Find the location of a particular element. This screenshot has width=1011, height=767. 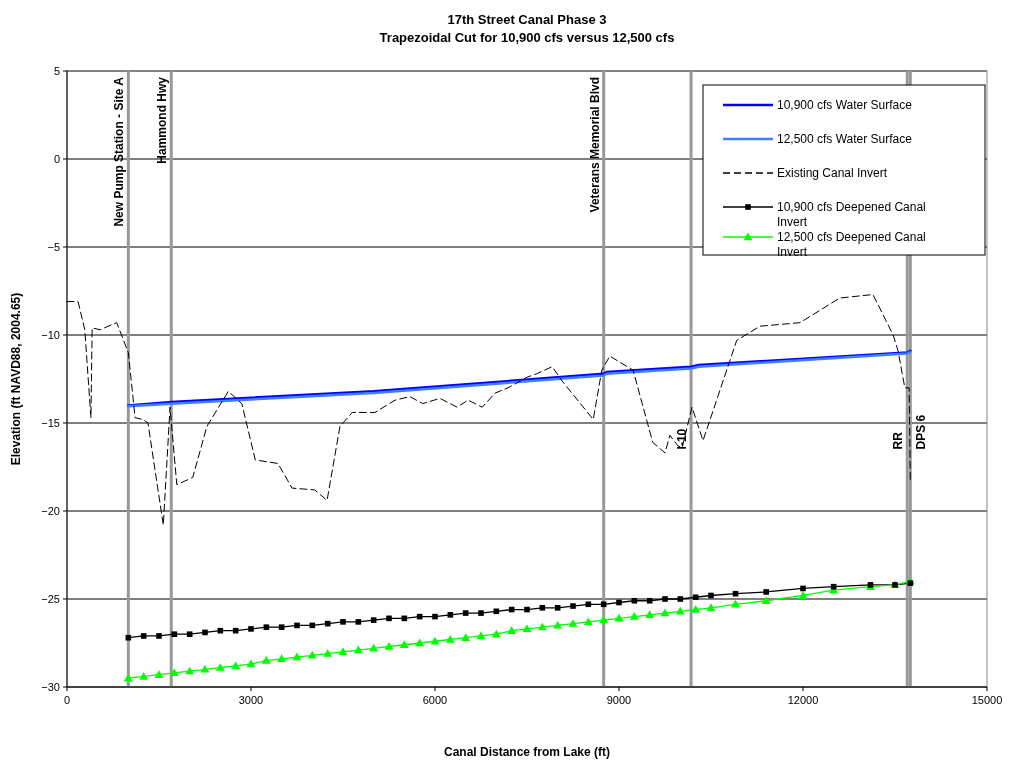

ref-line-label: Hammond Hwy is located at coordinates (162, 120).